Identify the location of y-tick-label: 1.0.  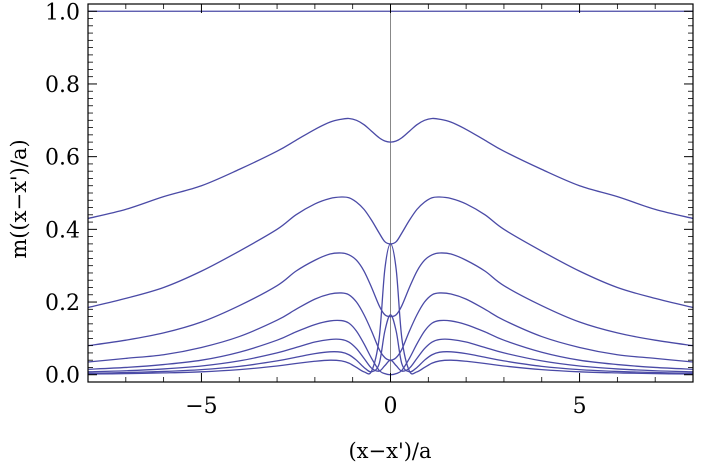
(62, 12).